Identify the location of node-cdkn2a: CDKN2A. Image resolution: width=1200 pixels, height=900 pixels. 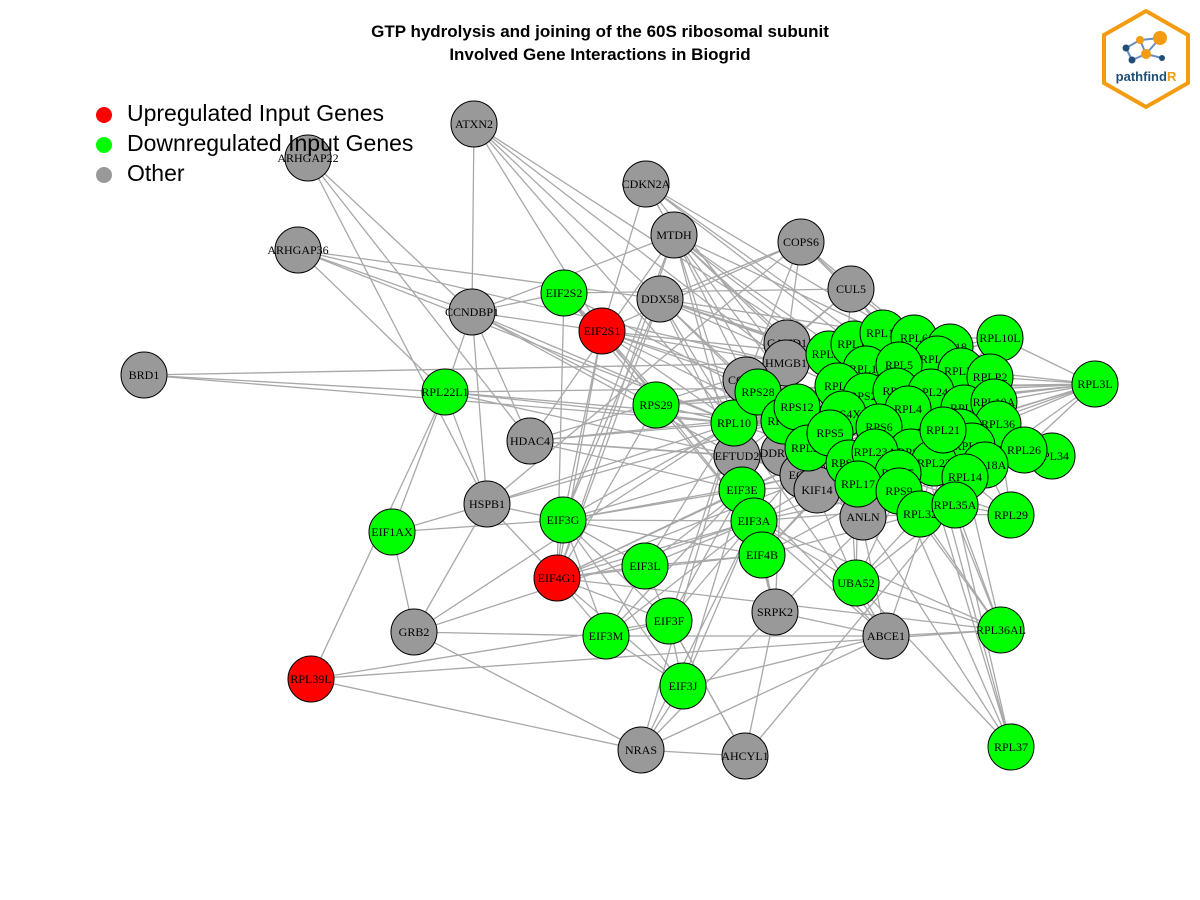
(646, 184).